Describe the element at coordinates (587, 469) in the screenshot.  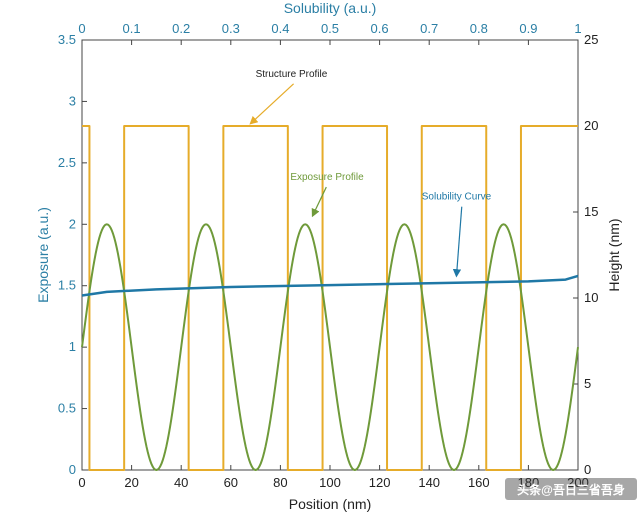
I see `y-right-tick-label: 0` at that location.